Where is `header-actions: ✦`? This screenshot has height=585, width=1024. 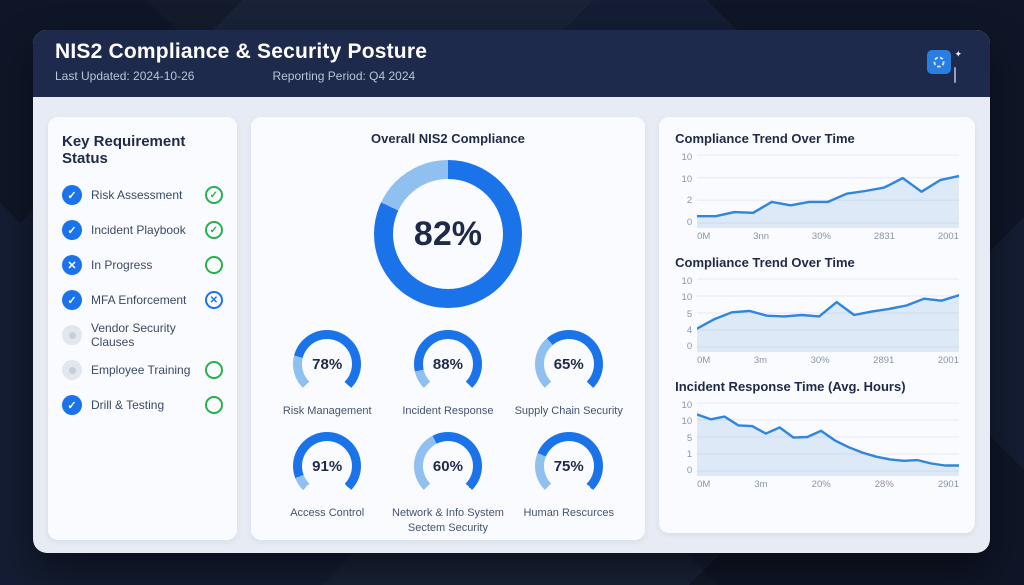
header-actions: ✦ is located at coordinates (944, 66).